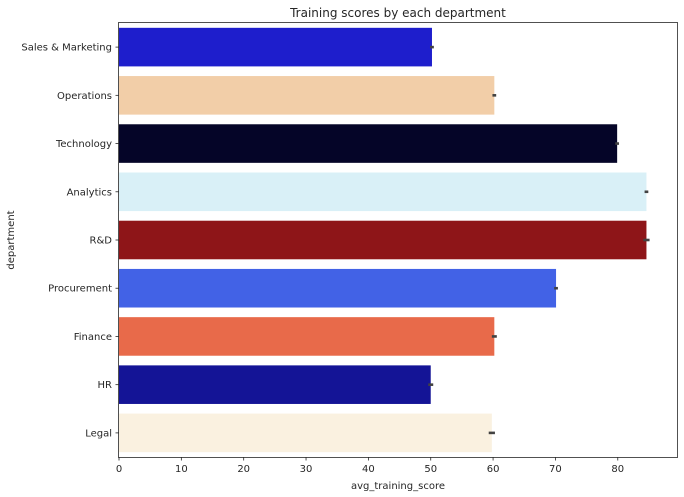  Describe the element at coordinates (275, 384) in the screenshot. I see `bar-hr` at that location.